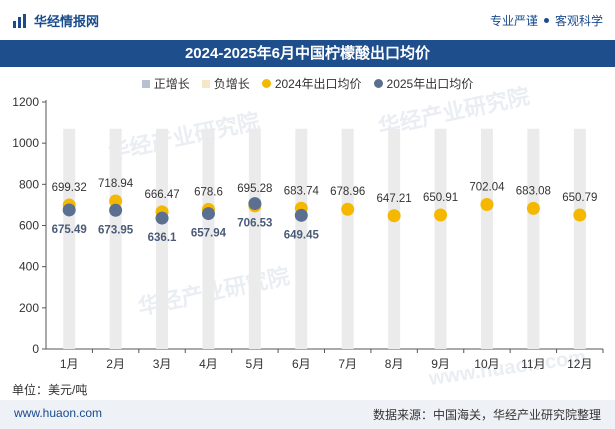 The image size is (615, 429). Describe the element at coordinates (69, 188) in the screenshot. I see `data-label-2024: 699.32` at that location.